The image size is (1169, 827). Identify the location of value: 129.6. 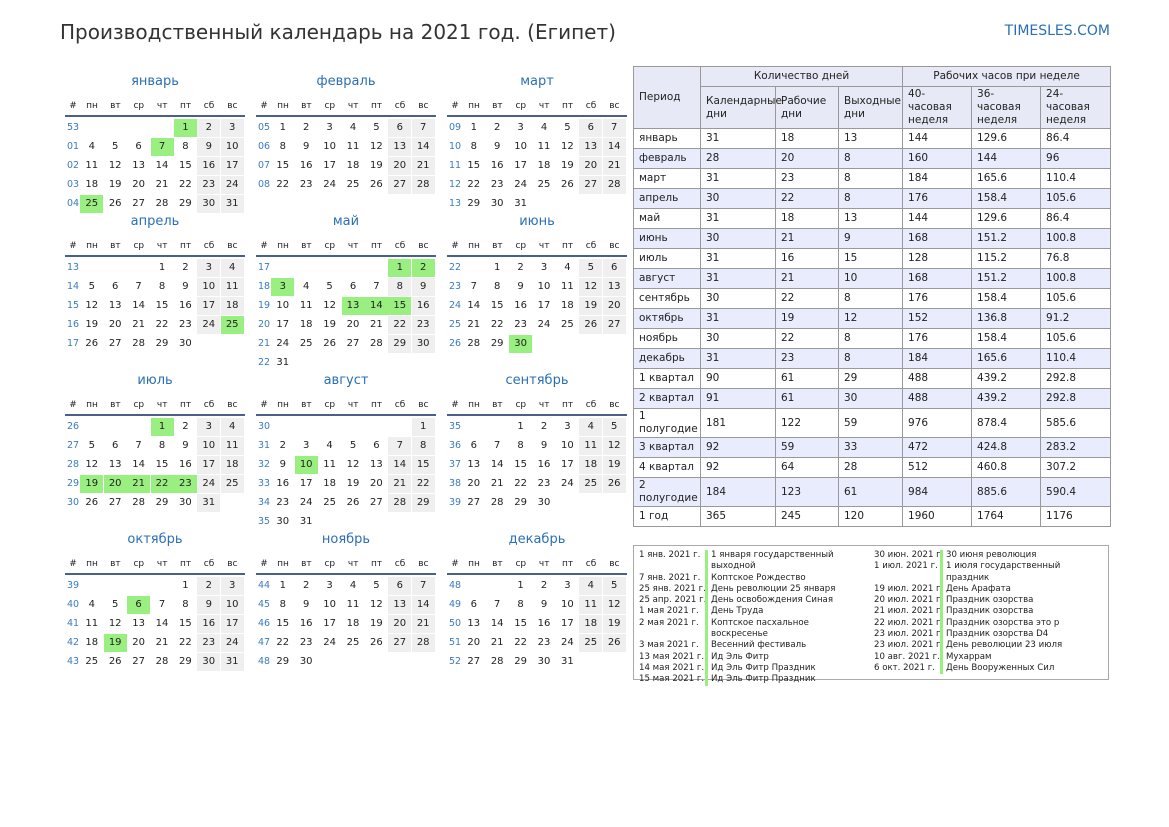
(1006, 218).